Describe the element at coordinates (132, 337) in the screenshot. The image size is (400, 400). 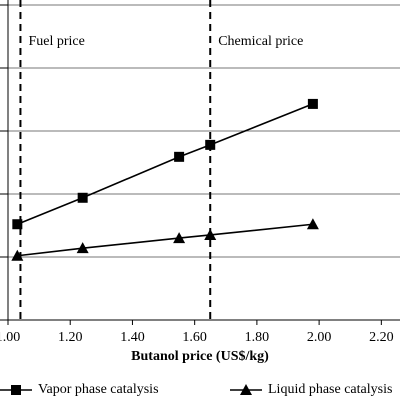
I see `x-tick-label: 1.40` at that location.